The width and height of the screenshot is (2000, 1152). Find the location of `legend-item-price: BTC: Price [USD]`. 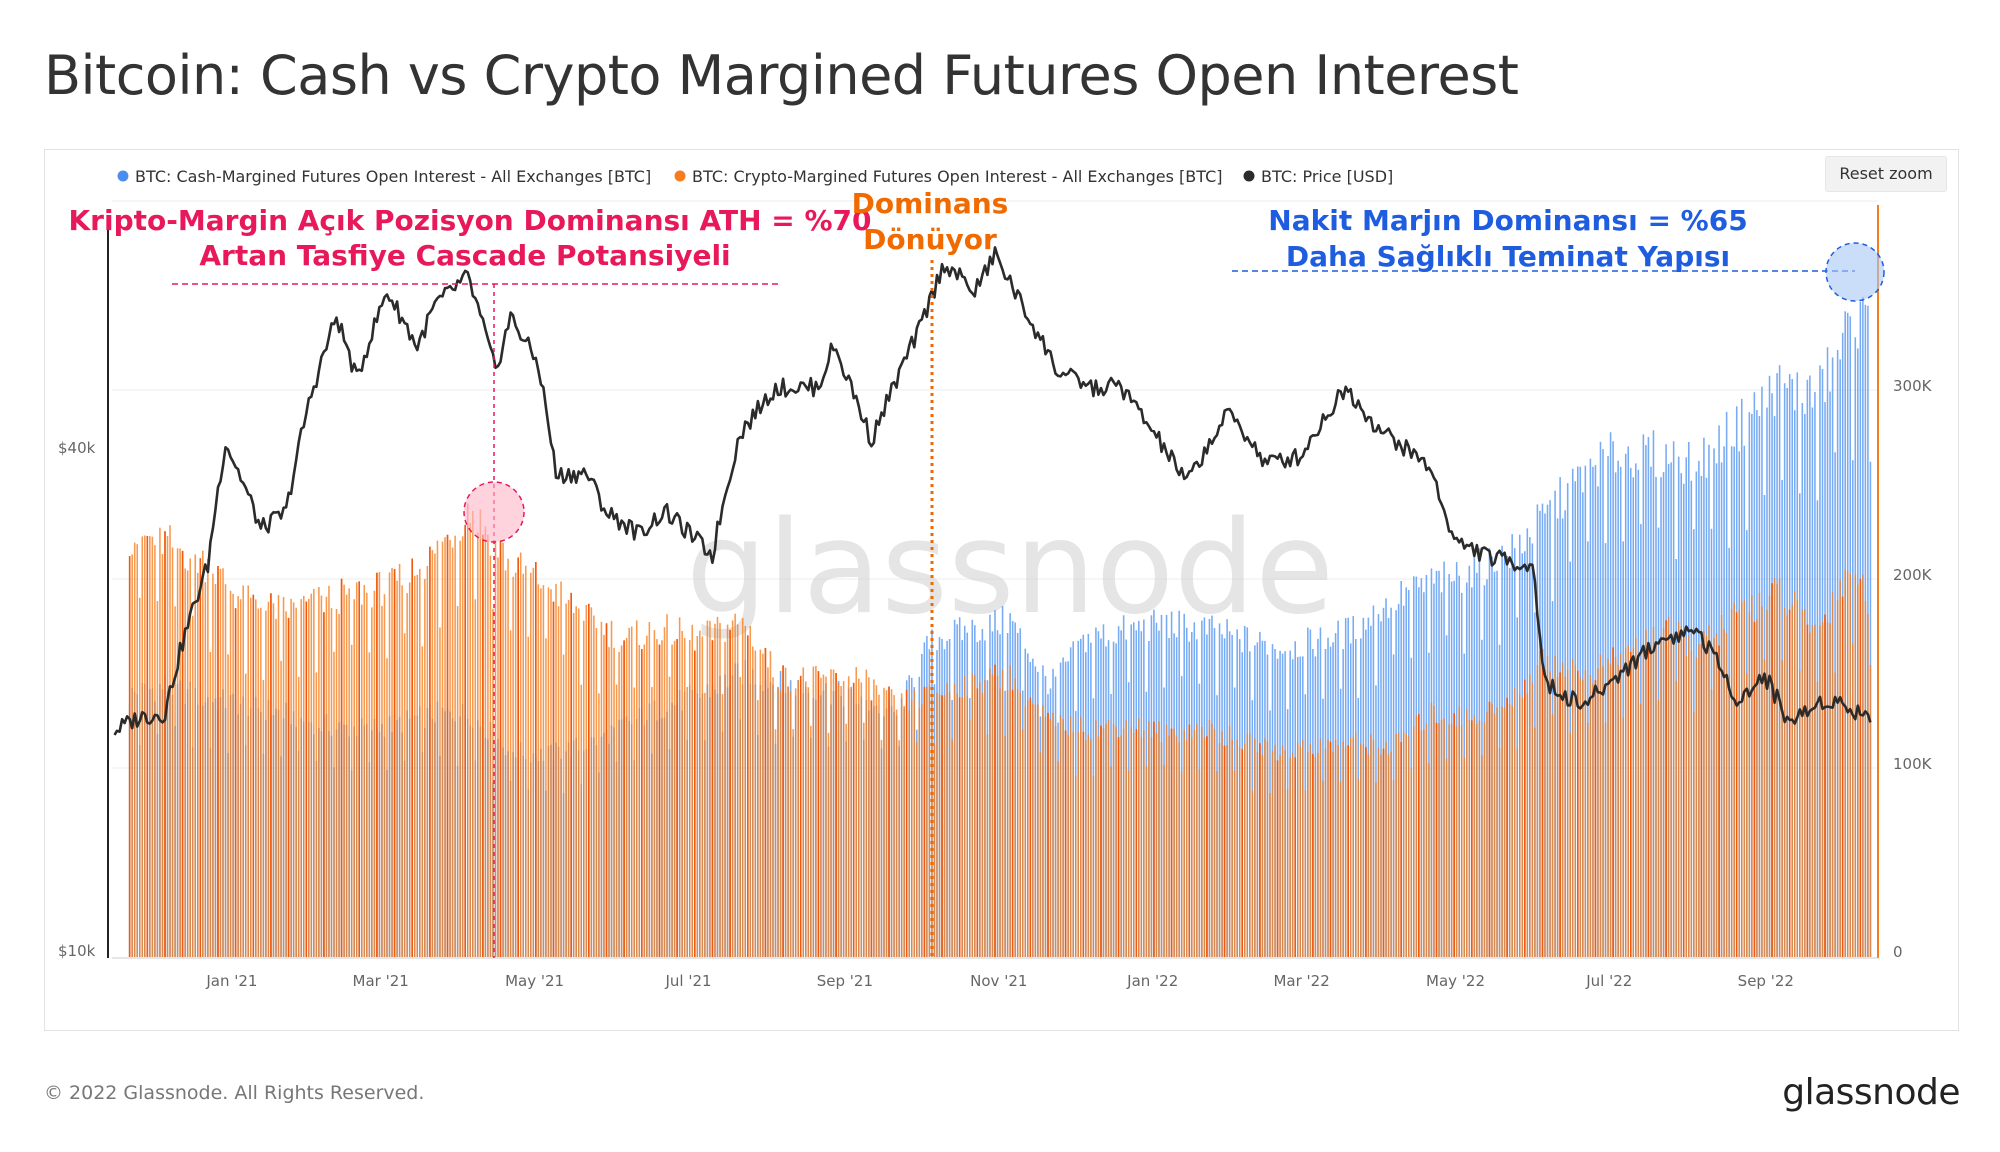

legend-item-price: BTC: Price [USD] is located at coordinates (1318, 176).